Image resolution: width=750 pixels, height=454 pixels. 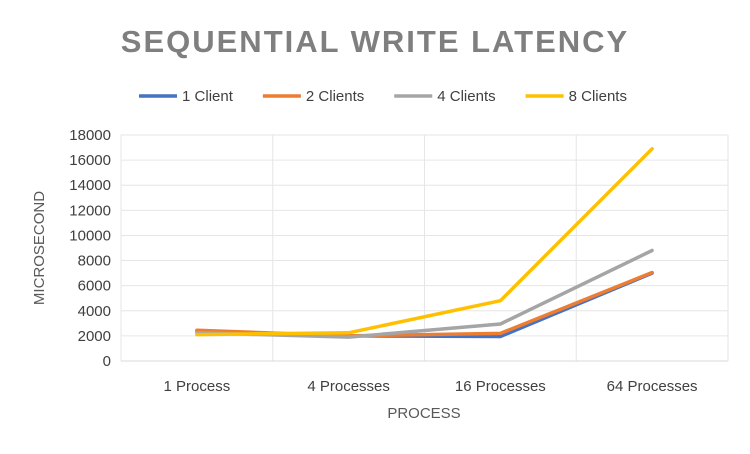 I want to click on x-tick-label: 1 Process, so click(x=197, y=386).